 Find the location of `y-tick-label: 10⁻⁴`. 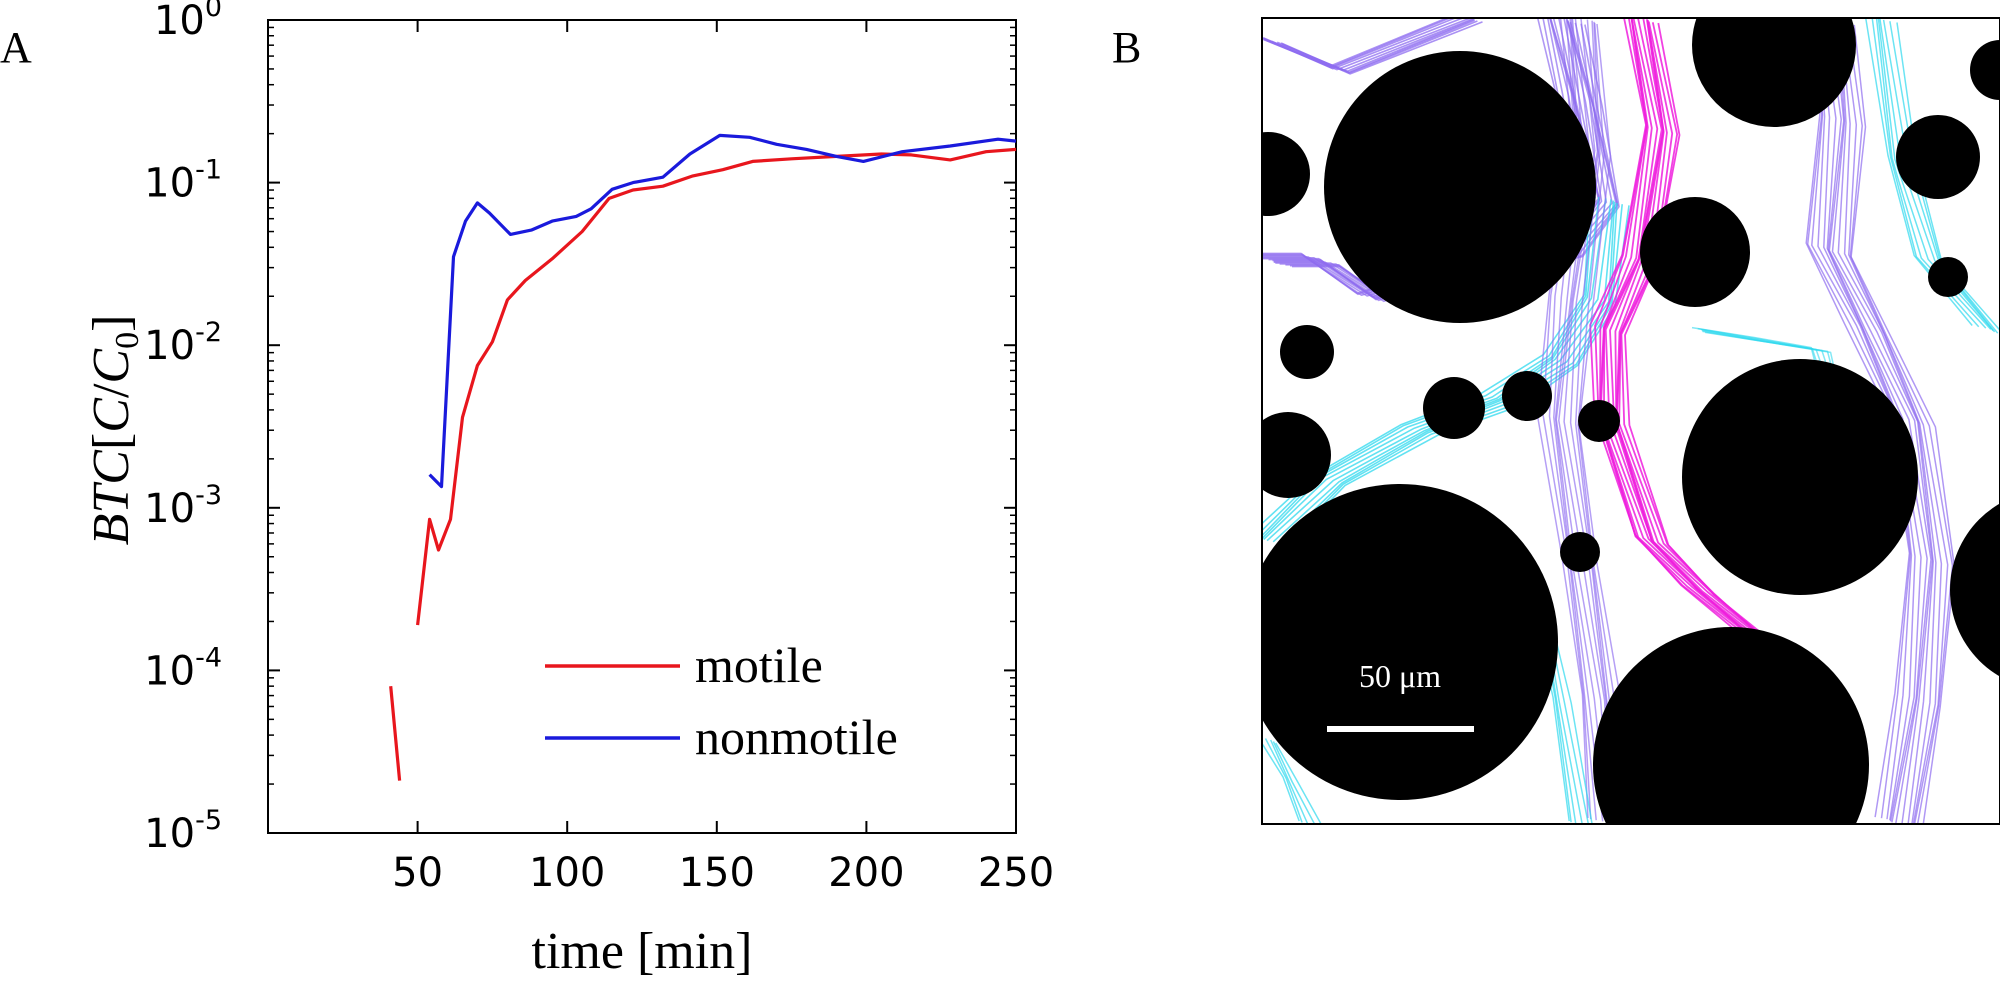

y-tick-label: 10⁻⁴ is located at coordinates (183, 668).